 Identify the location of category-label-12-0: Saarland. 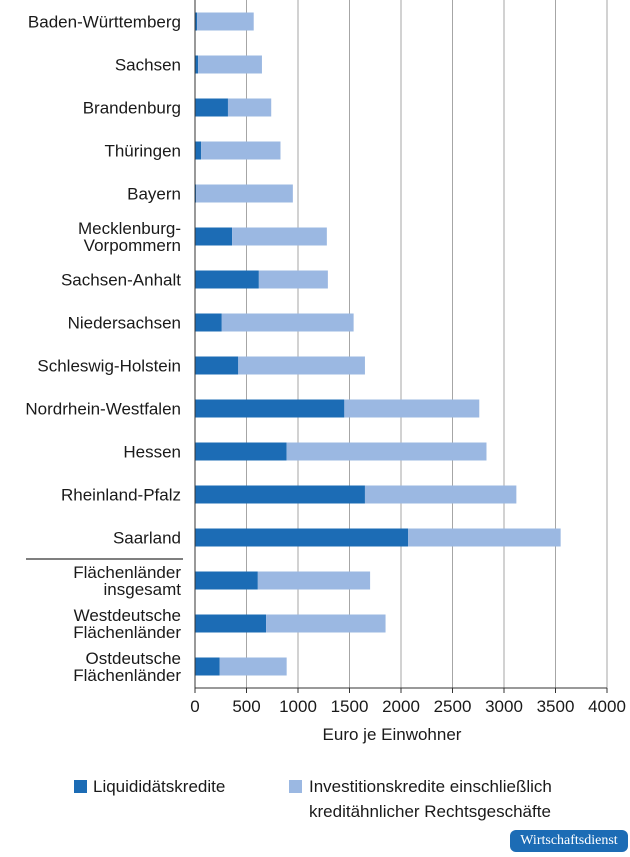
(147, 538).